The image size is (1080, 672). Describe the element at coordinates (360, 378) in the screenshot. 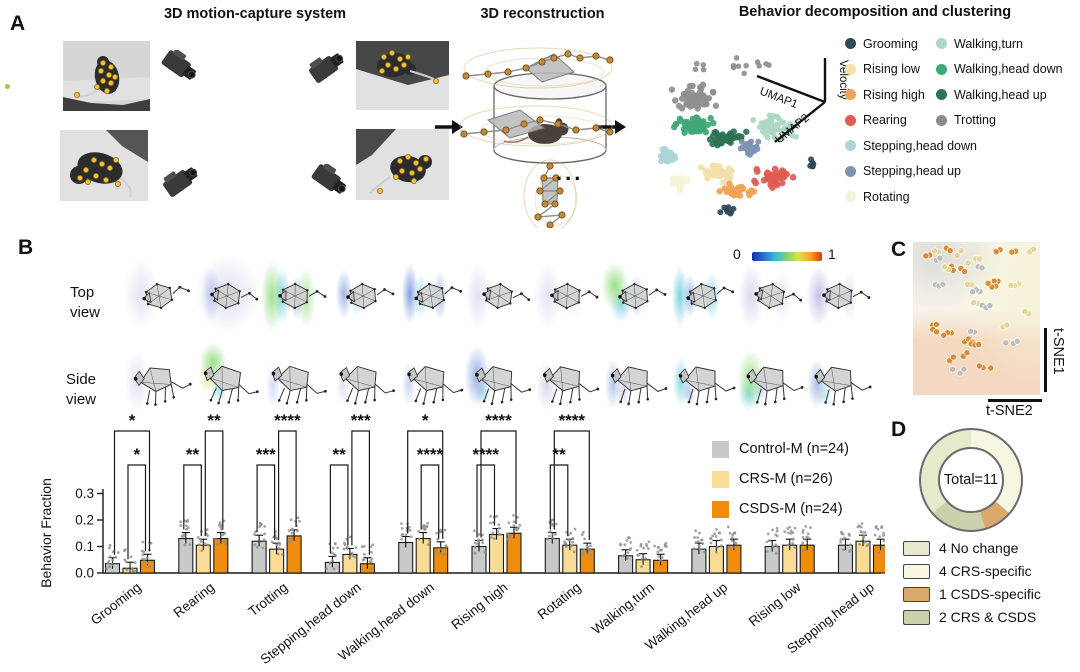

I see `body-mesh` at that location.